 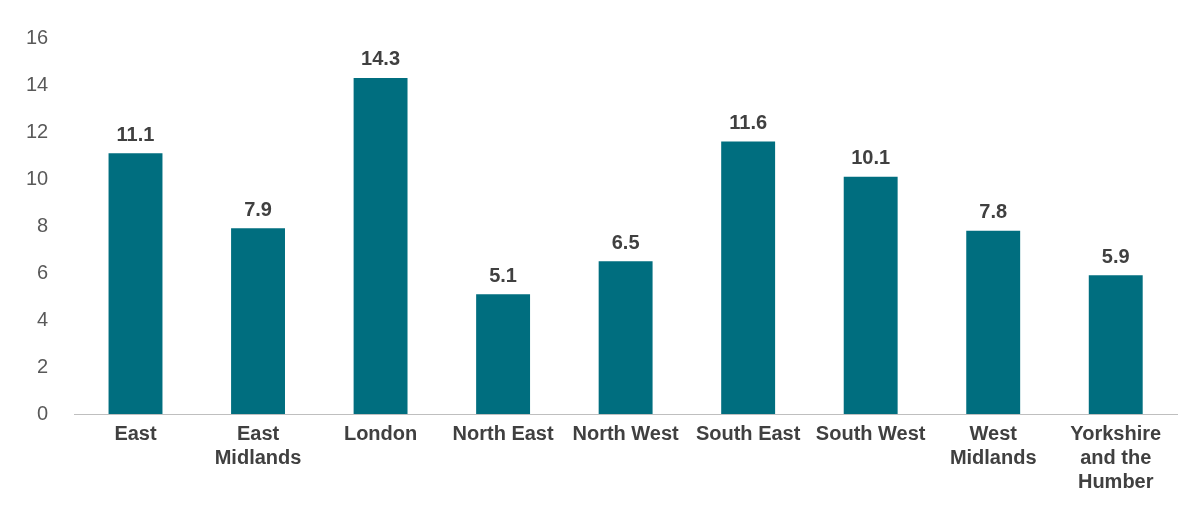 What do you see at coordinates (37, 83) in the screenshot?
I see `y-tick-label: 14` at bounding box center [37, 83].